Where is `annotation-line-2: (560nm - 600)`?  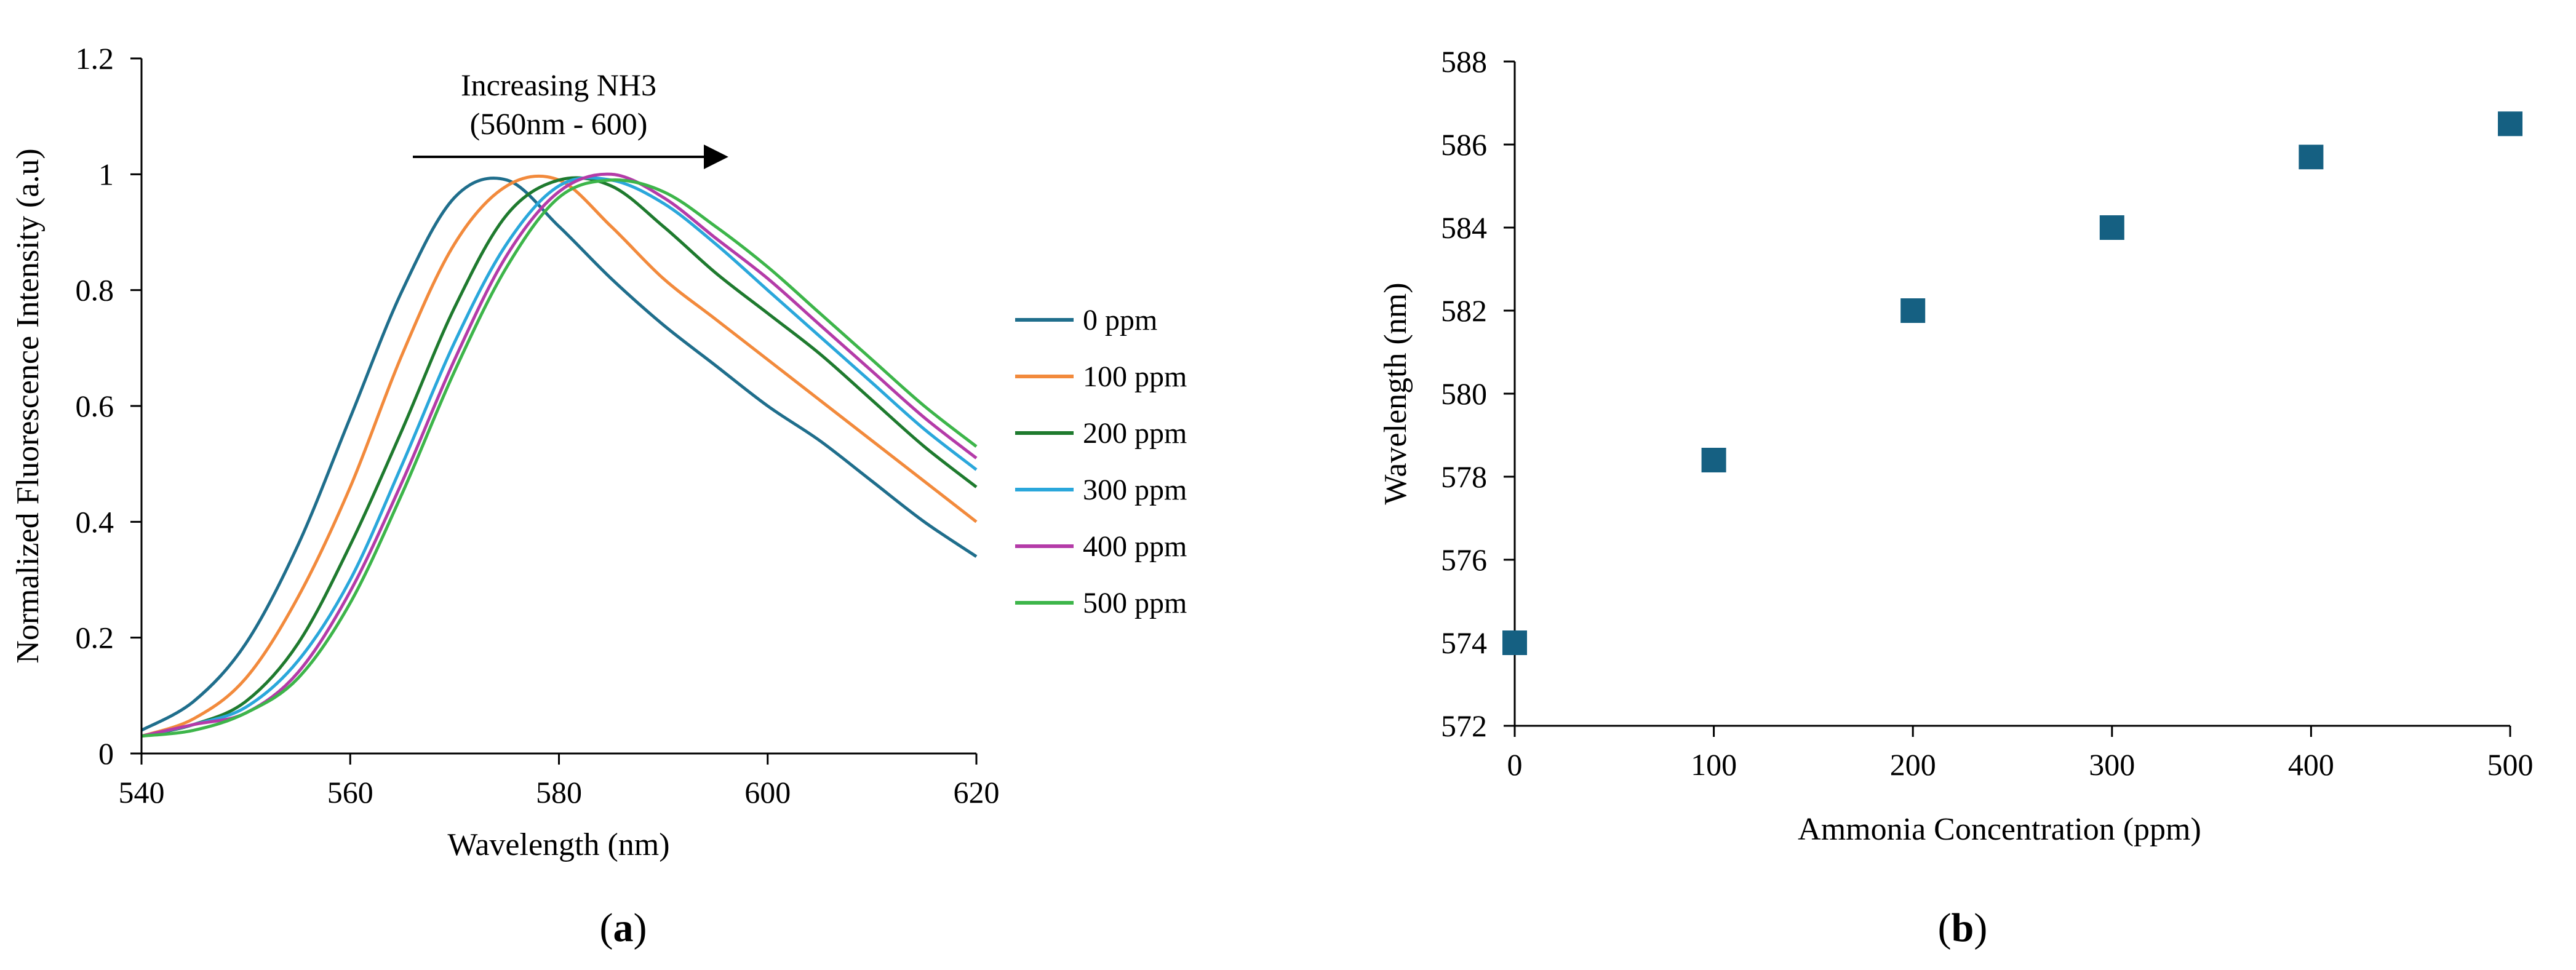 annotation-line-2: (560nm - 600) is located at coordinates (559, 123).